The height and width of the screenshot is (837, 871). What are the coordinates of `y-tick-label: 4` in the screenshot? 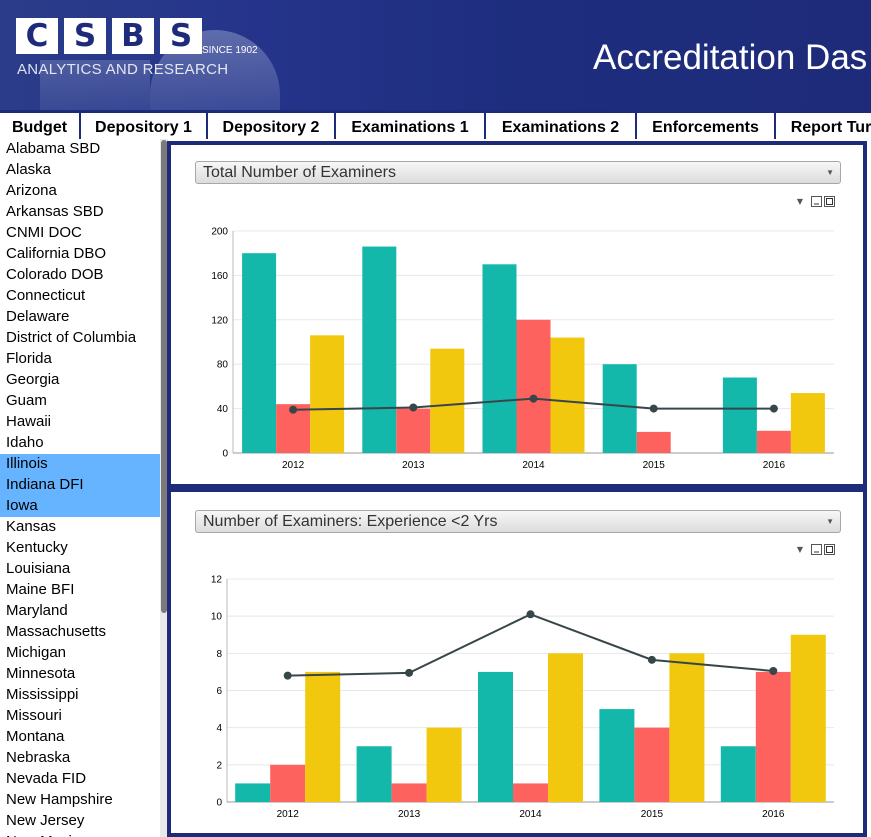 It's located at (219, 728).